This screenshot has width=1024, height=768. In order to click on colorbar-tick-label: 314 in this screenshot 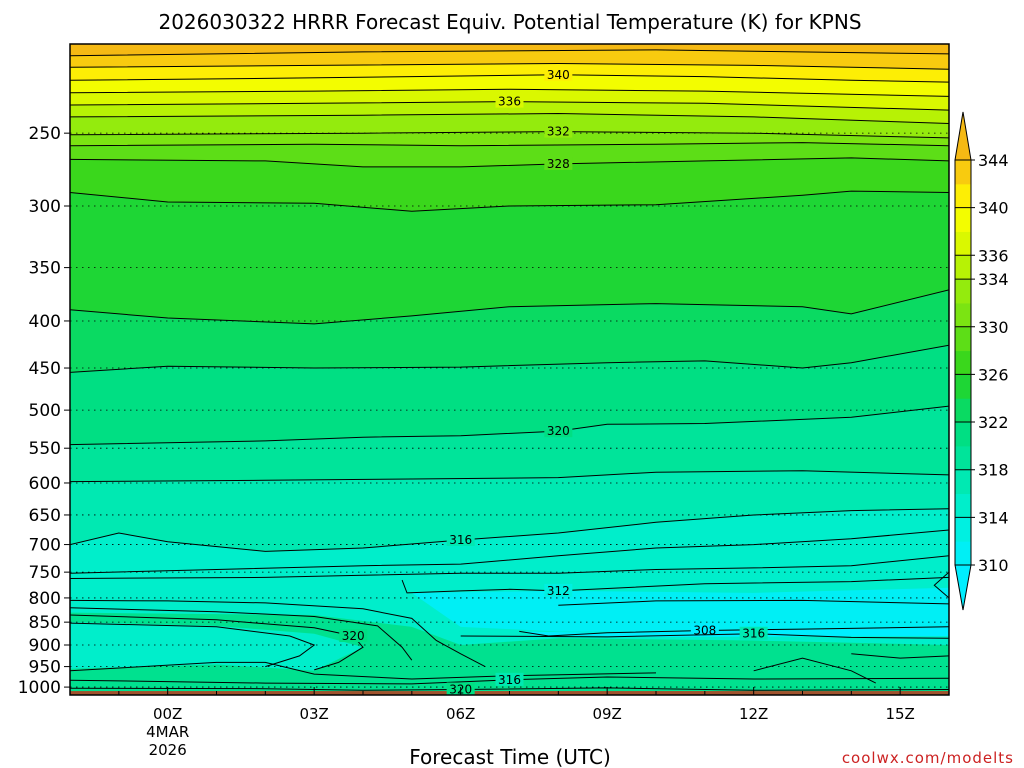, I will do `click(993, 517)`.